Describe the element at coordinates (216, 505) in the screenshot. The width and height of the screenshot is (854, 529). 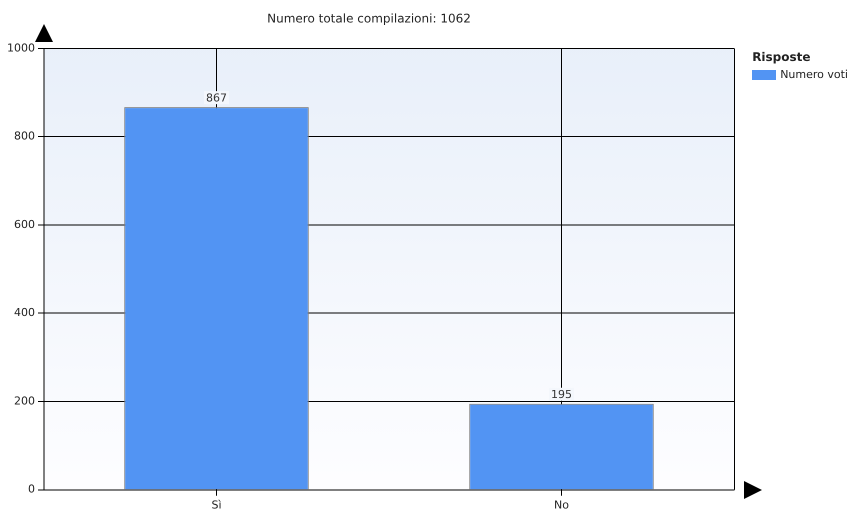
I see `x-tick-label: Sì` at that location.